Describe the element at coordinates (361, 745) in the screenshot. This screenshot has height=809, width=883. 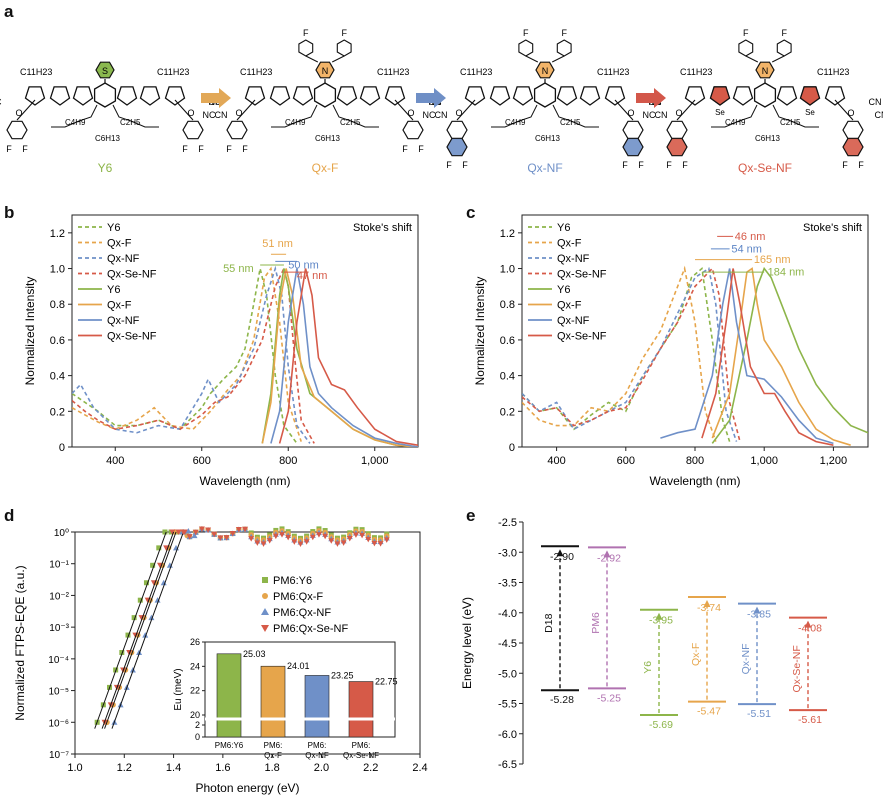
I see `inset-category-label-3: PM6:` at that location.